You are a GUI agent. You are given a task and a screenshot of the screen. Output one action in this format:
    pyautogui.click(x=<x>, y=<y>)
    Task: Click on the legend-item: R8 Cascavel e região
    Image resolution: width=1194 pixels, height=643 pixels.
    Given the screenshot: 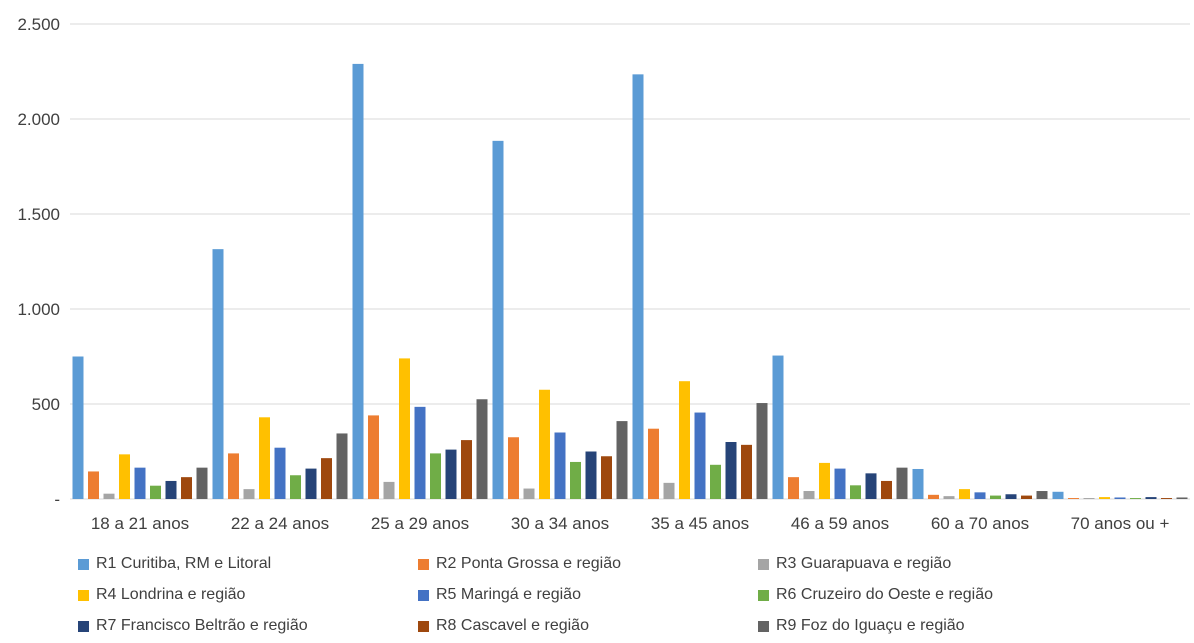 What is the action you would take?
    pyautogui.click(x=503, y=626)
    